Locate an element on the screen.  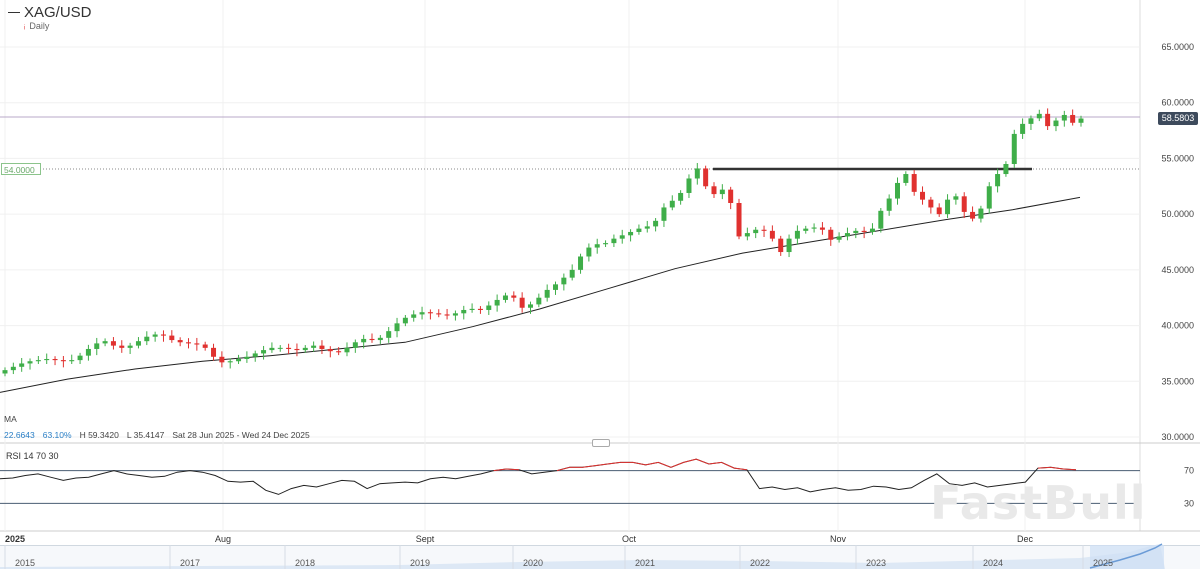
pane-resize-handle is located at coordinates (601, 443).